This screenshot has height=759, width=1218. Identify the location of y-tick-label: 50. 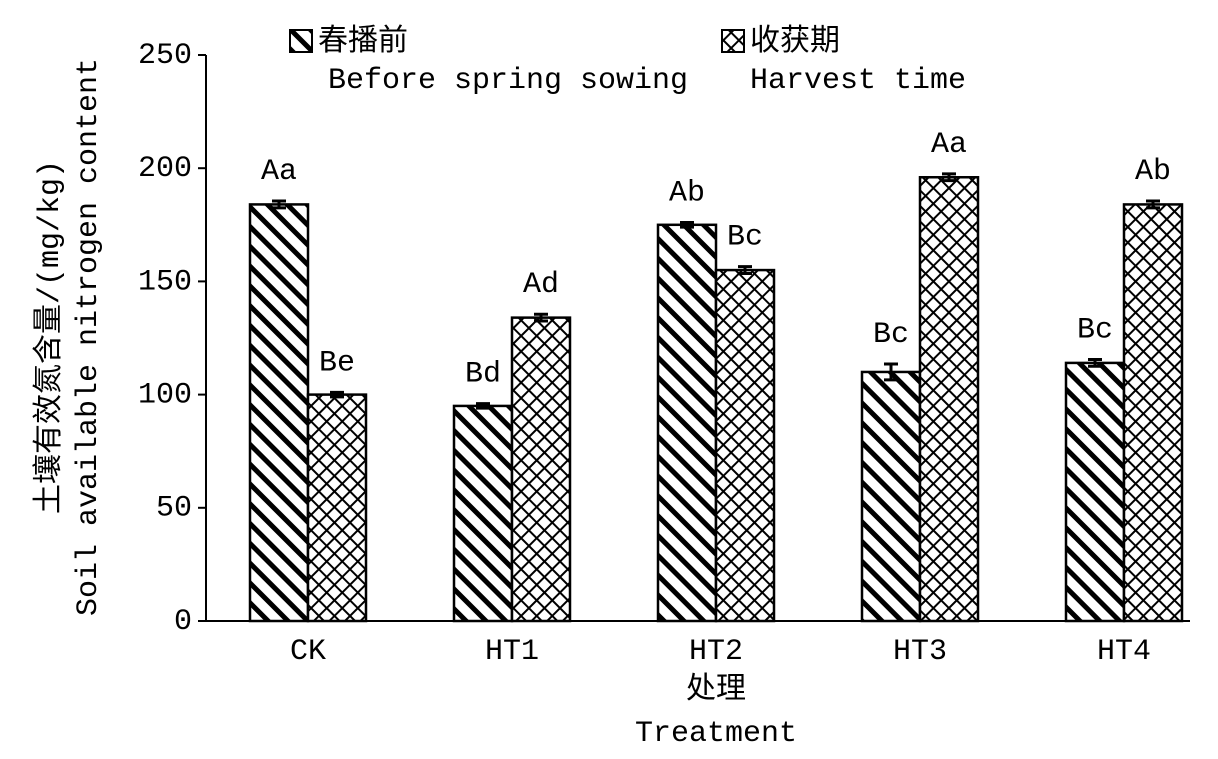
(174, 509).